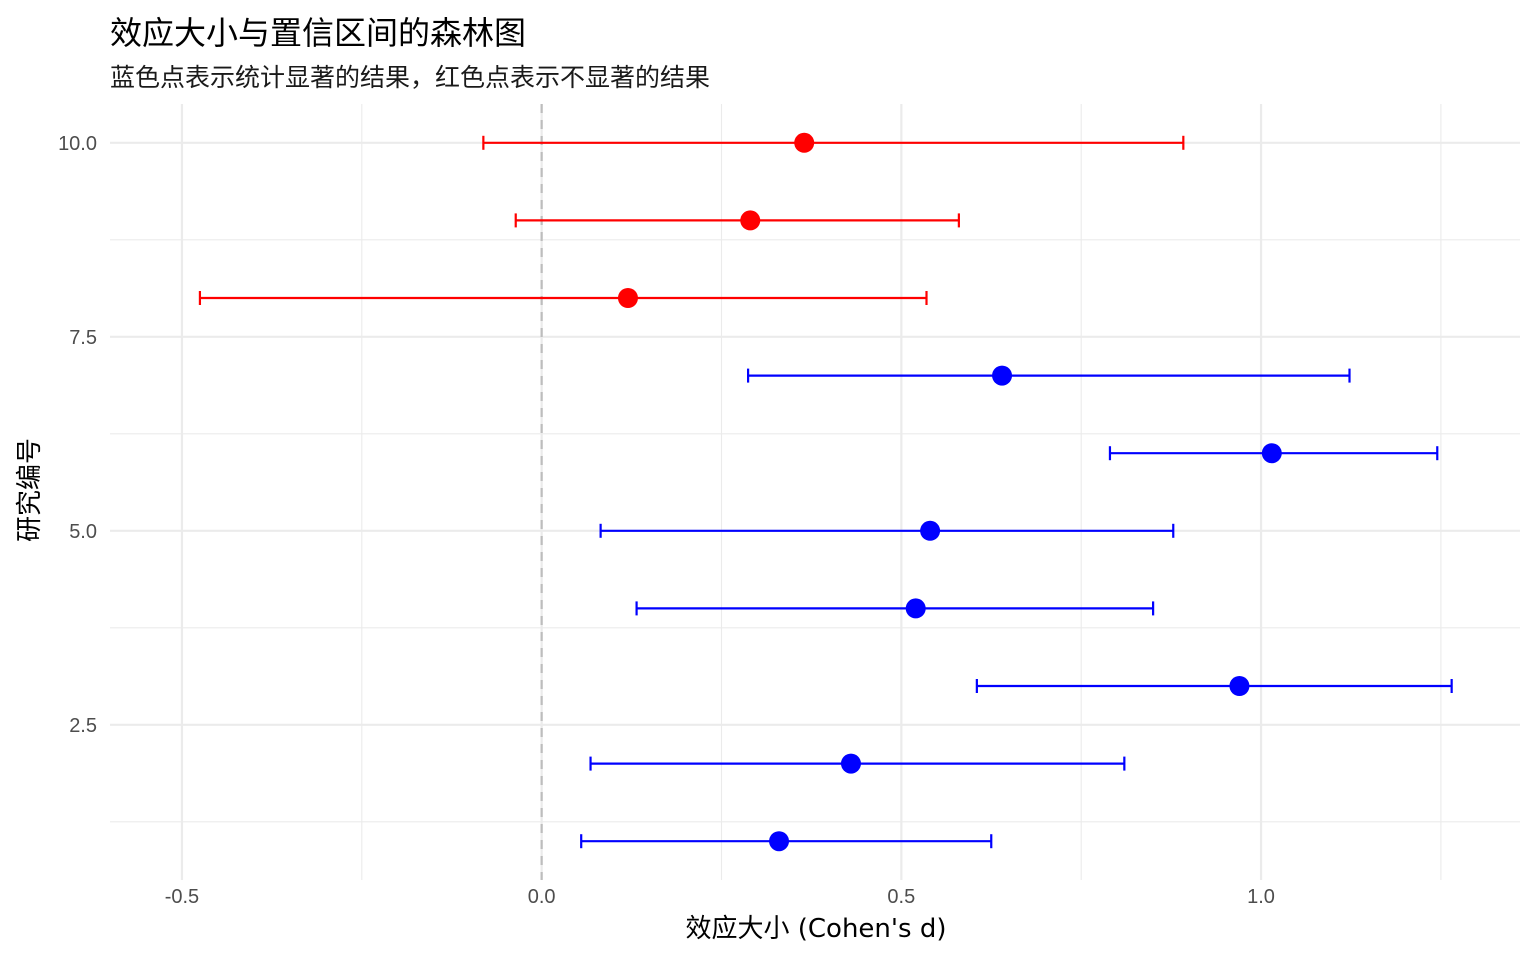 The width and height of the screenshot is (1536, 960). Describe the element at coordinates (83, 726) in the screenshot. I see `y-tick-label: 2.5` at that location.